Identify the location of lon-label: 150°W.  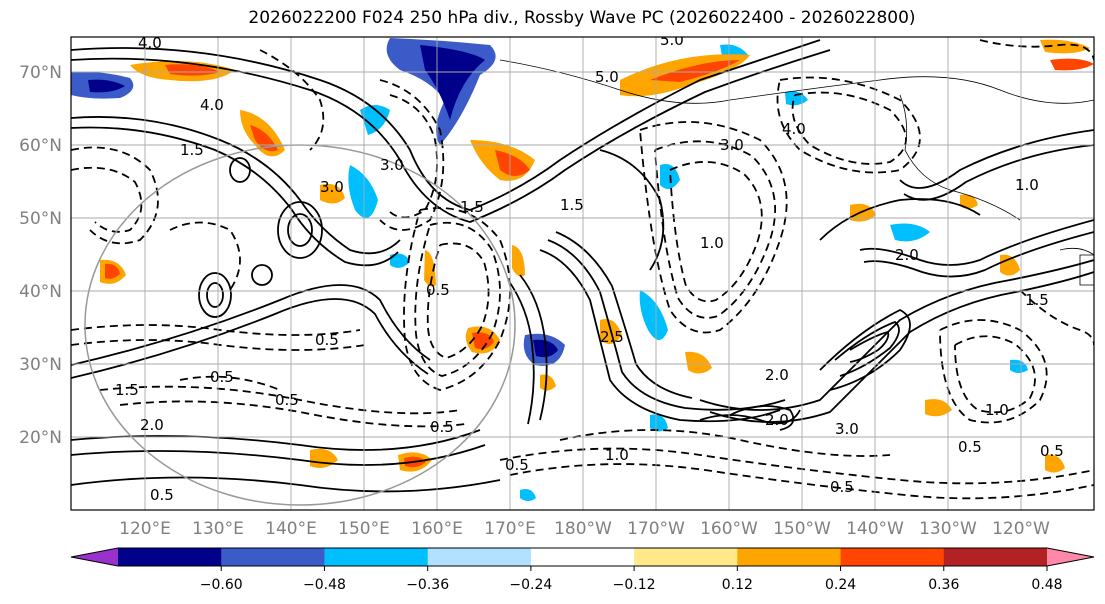
(802, 529).